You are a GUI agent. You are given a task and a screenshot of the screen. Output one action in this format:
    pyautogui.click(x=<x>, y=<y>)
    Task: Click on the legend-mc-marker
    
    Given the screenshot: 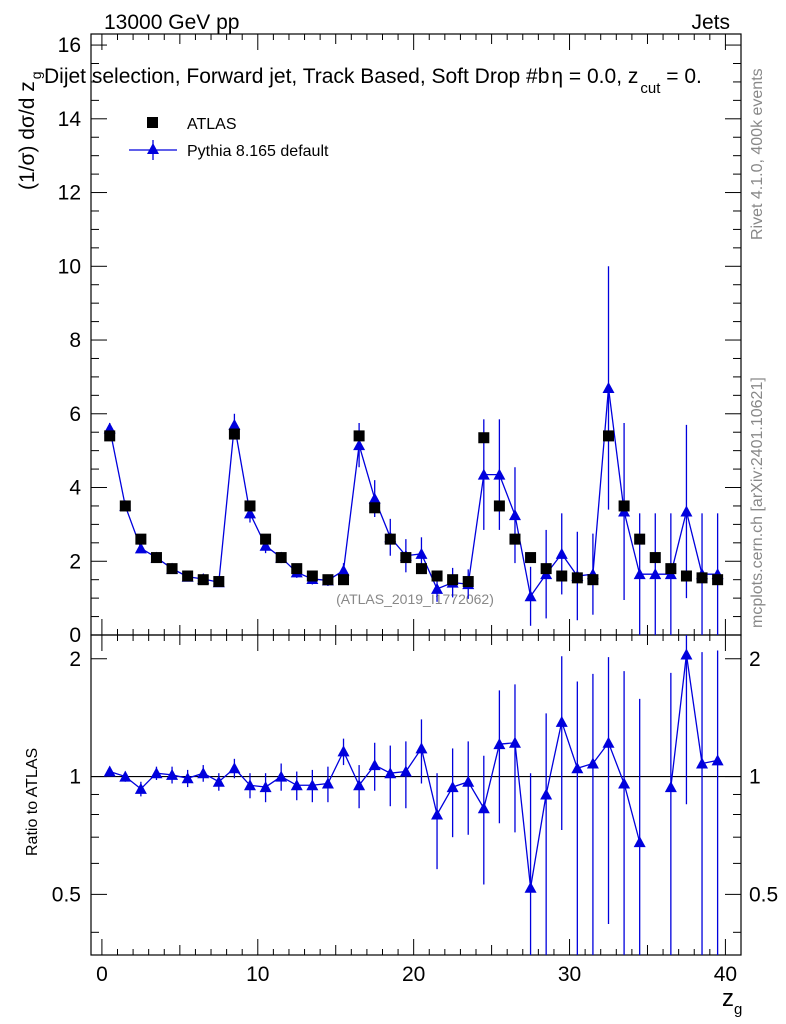 What is the action you would take?
    pyautogui.click(x=153, y=148)
    